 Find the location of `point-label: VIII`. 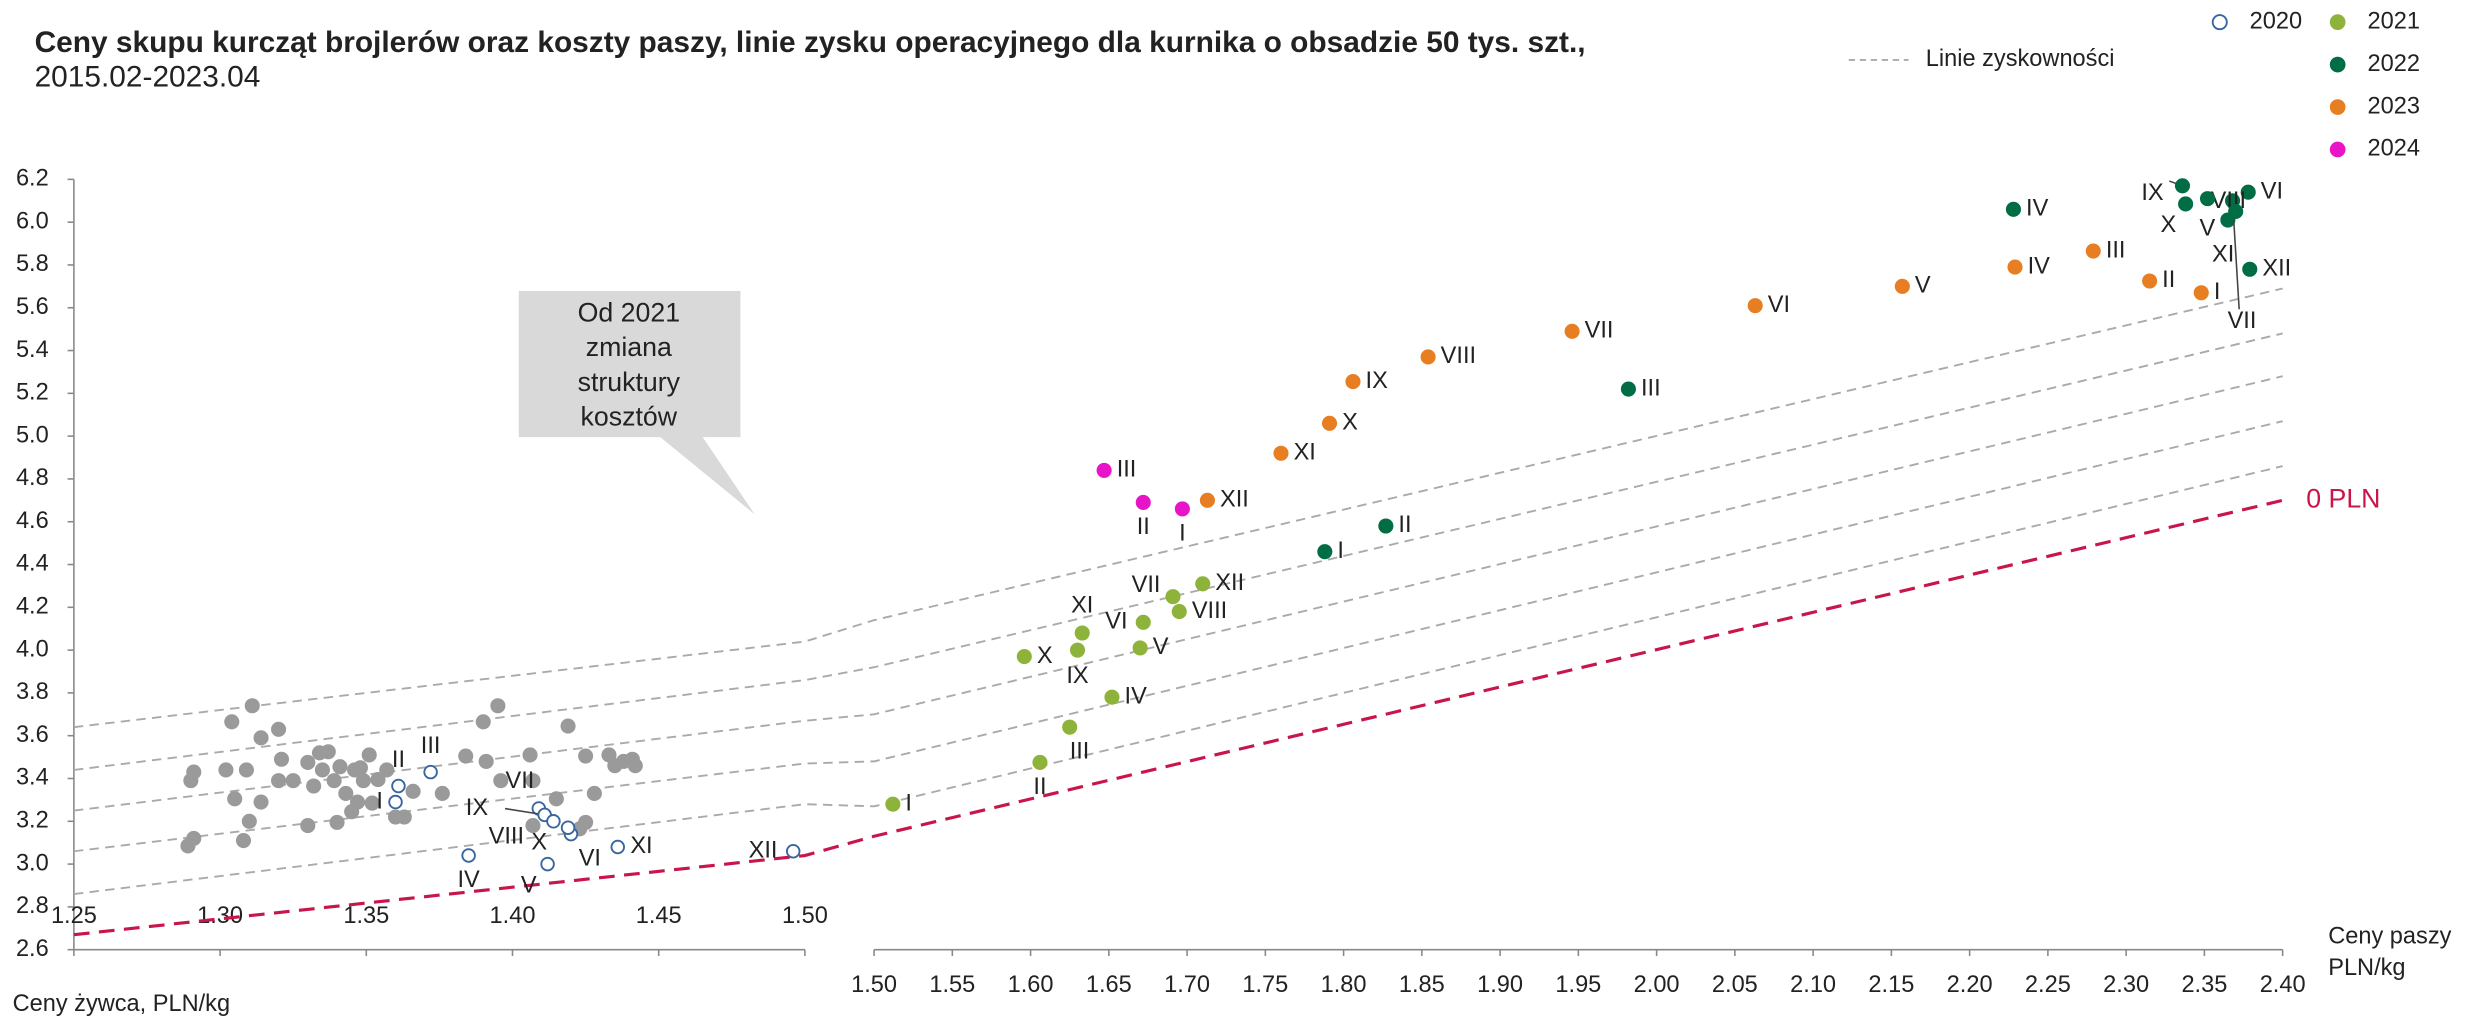

point-label: VIII is located at coordinates (1458, 355).